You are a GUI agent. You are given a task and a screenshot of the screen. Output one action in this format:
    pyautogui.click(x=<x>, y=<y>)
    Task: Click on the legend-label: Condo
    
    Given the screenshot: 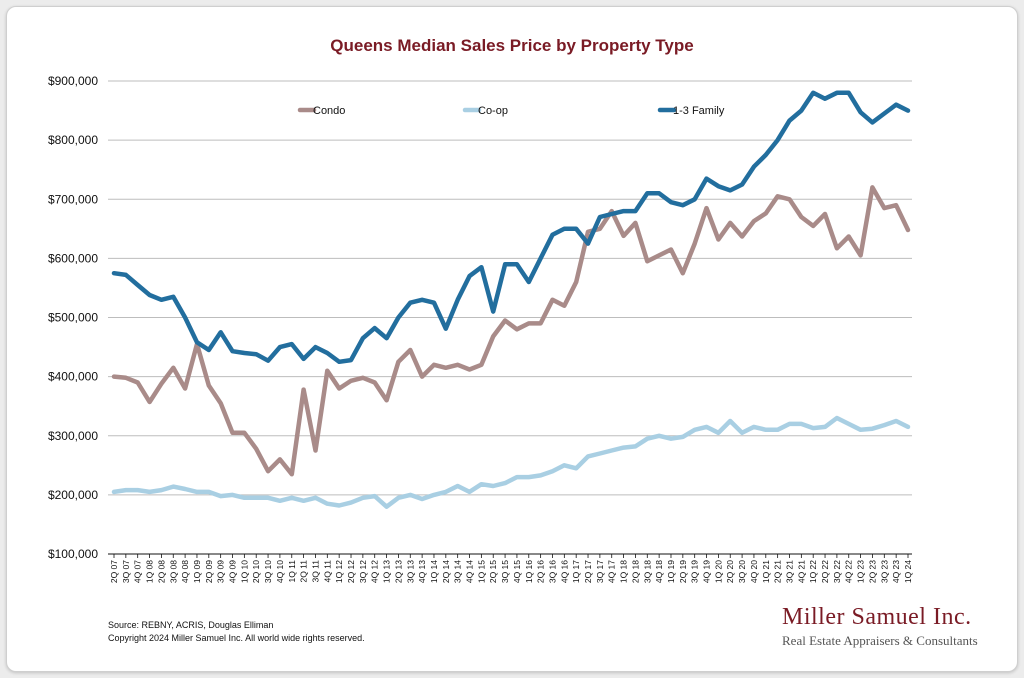 What is the action you would take?
    pyautogui.click(x=329, y=111)
    